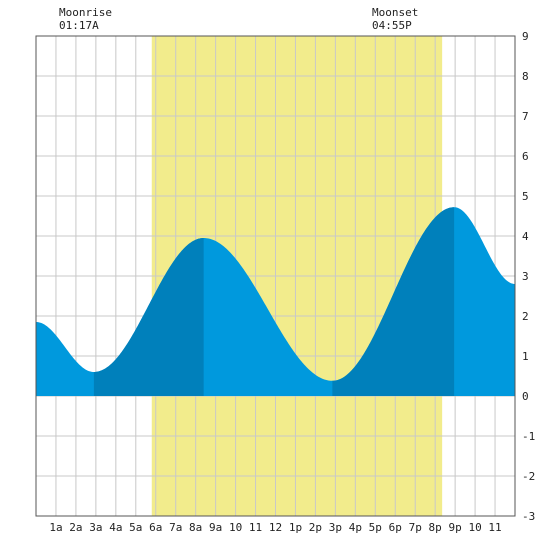 The image size is (550, 550). Describe the element at coordinates (315, 527) in the screenshot. I see `x-tick-label: 2p` at that location.